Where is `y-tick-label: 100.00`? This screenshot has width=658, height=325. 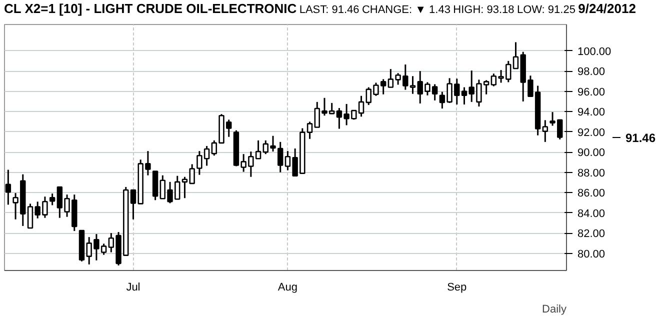
y-tick-label: 100.00 is located at coordinates (595, 52).